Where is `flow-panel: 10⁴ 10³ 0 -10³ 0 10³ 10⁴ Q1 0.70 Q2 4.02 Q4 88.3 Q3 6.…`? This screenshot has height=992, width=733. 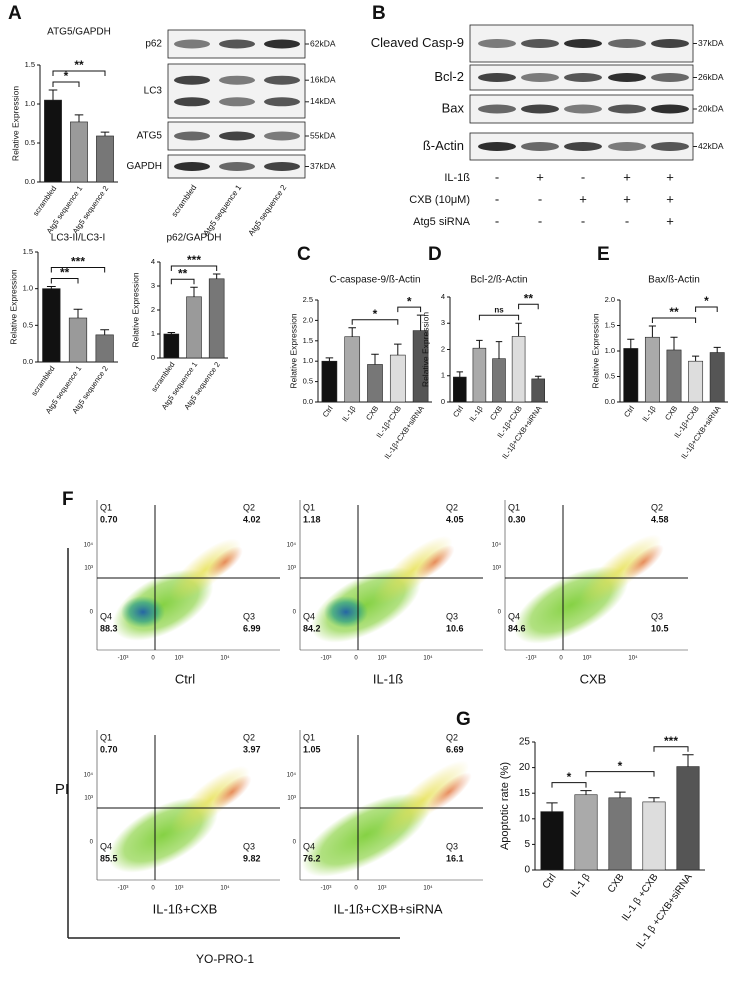 flow-panel: 10⁴ 10³ 0 -10³ 0 10³ 10⁴ Q1 0.70 Q2 4.02 Q4 88.3 Q3 6.… is located at coordinates (182, 593).